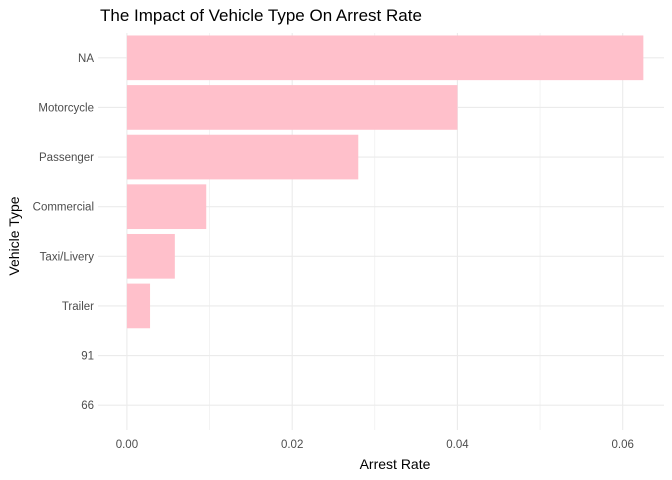 This screenshot has width=672, height=480. What do you see at coordinates (67, 257) in the screenshot?
I see `y-tick-label: Taxi/Livery` at bounding box center [67, 257].